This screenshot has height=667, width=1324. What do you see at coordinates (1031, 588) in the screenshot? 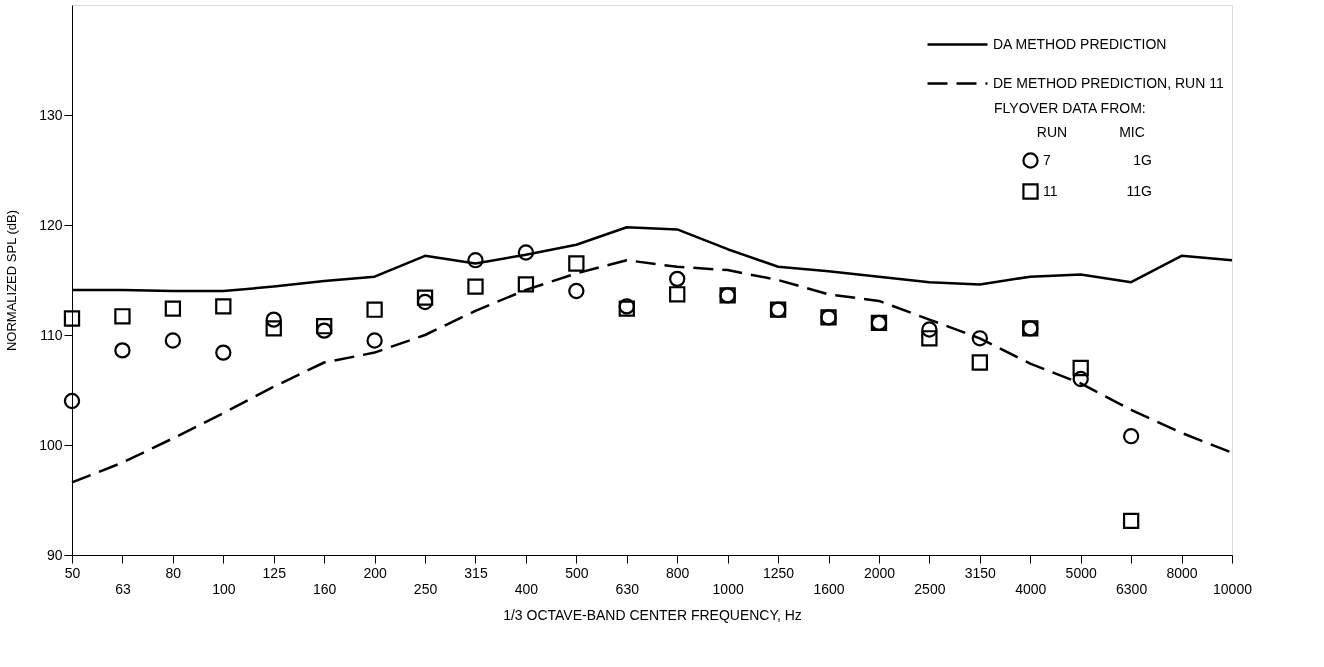
I see `x-tick-label: 4000` at bounding box center [1031, 588].